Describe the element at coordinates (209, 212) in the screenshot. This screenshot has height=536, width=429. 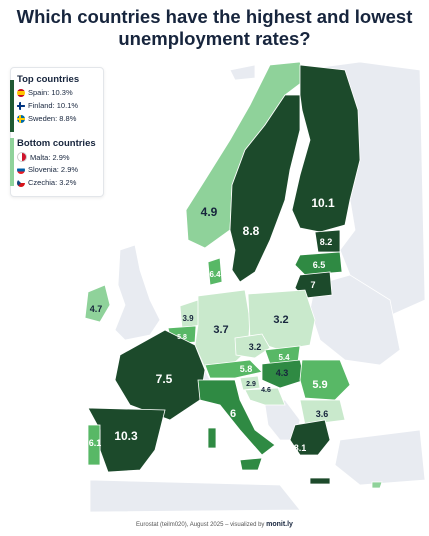
I see `norway-value-label: 4.9` at that location.